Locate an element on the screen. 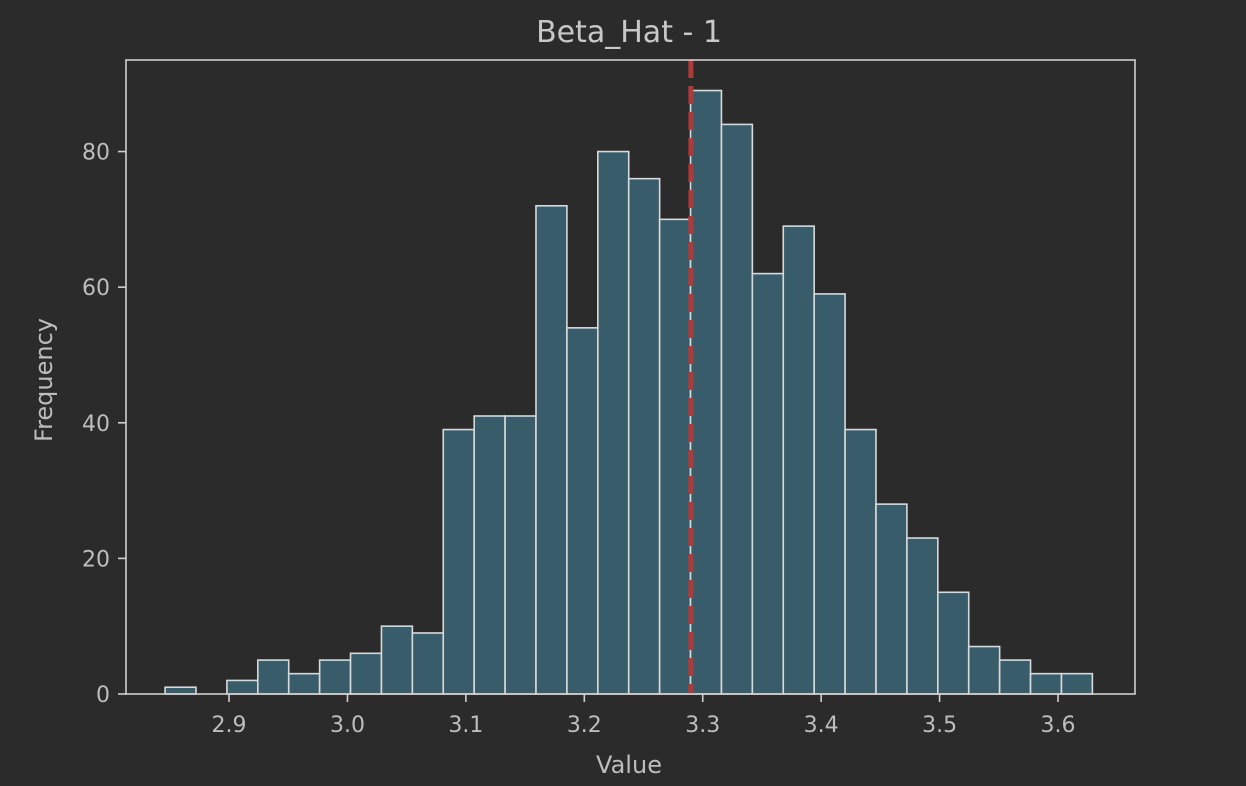 This screenshot has height=786, width=1246. x-tick-label: 3.0 is located at coordinates (347, 725).